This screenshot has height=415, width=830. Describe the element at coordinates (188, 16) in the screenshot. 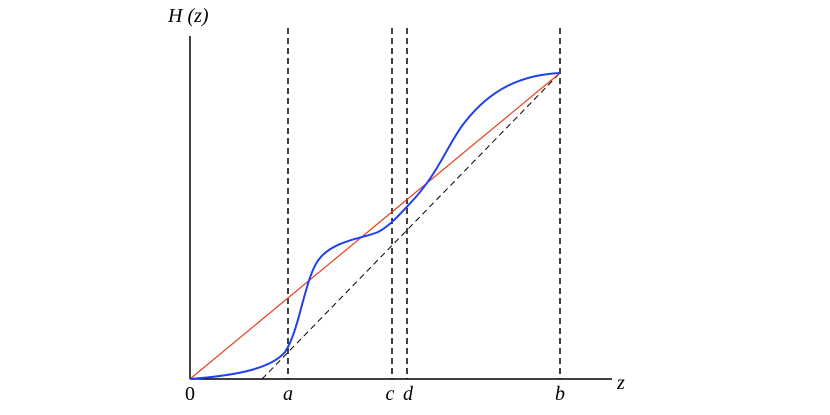

I see `y-axis-label: H (z)` at that location.